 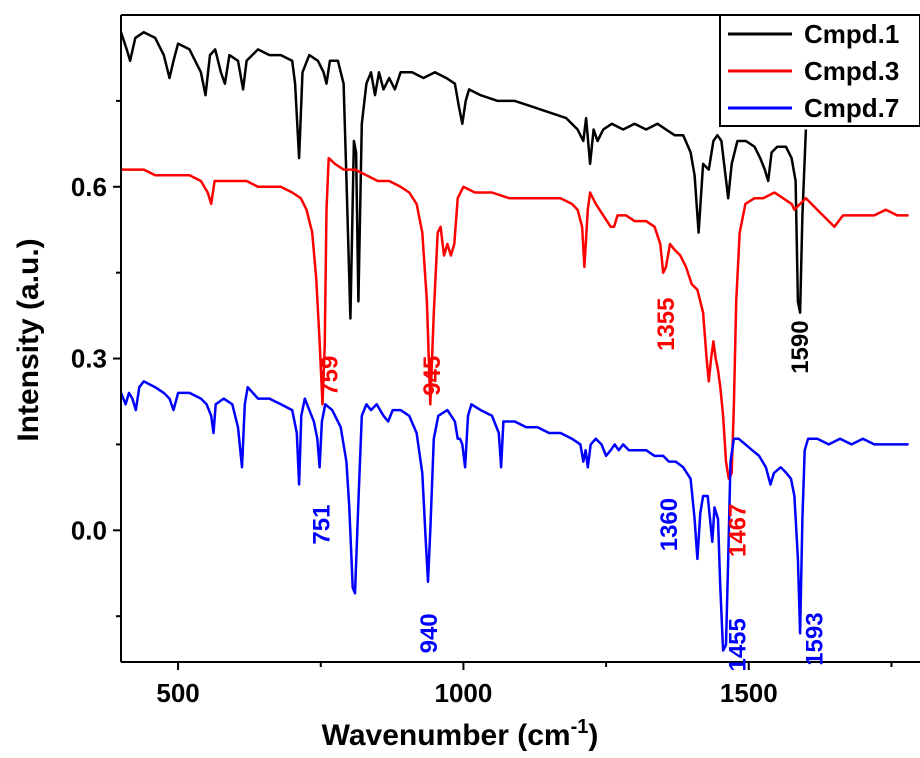 I want to click on y-tick-label: 0.3, so click(x=89, y=359).